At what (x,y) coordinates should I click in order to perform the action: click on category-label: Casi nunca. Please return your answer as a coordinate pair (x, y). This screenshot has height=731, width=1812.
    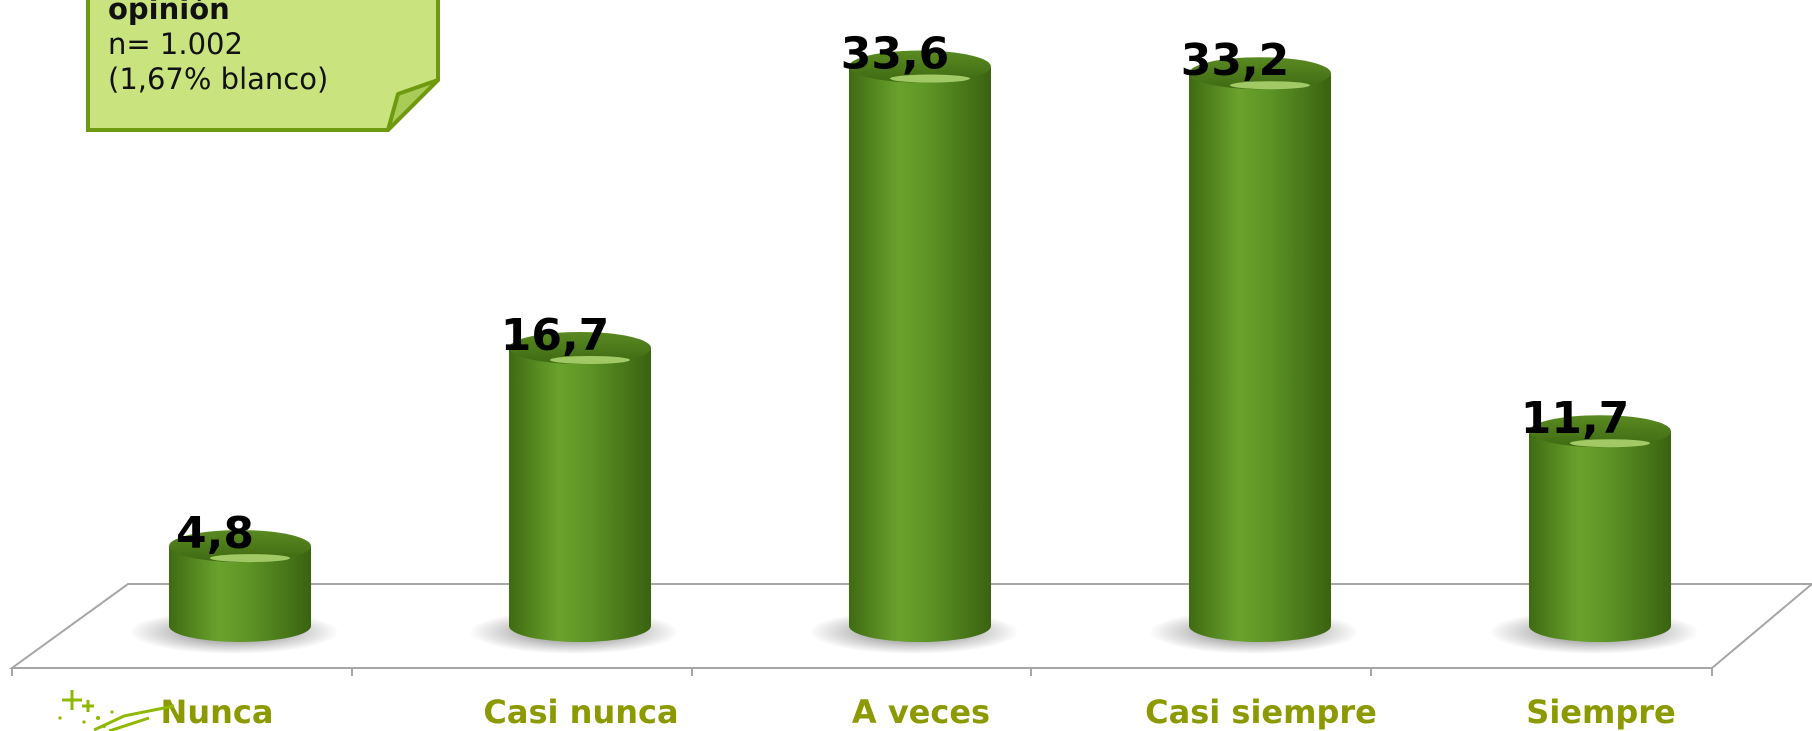
    Looking at the image, I should click on (580, 712).